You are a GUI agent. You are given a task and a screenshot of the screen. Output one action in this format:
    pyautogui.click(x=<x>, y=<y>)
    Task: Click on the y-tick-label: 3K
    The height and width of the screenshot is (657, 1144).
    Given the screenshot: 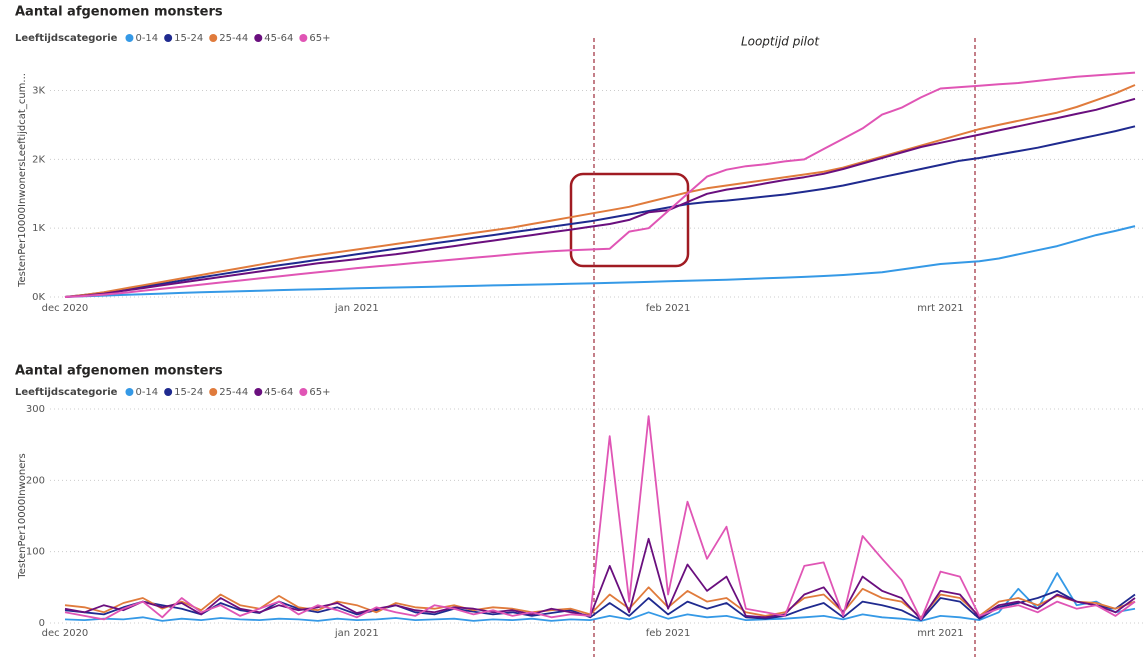 What is the action you would take?
    pyautogui.click(x=38, y=91)
    